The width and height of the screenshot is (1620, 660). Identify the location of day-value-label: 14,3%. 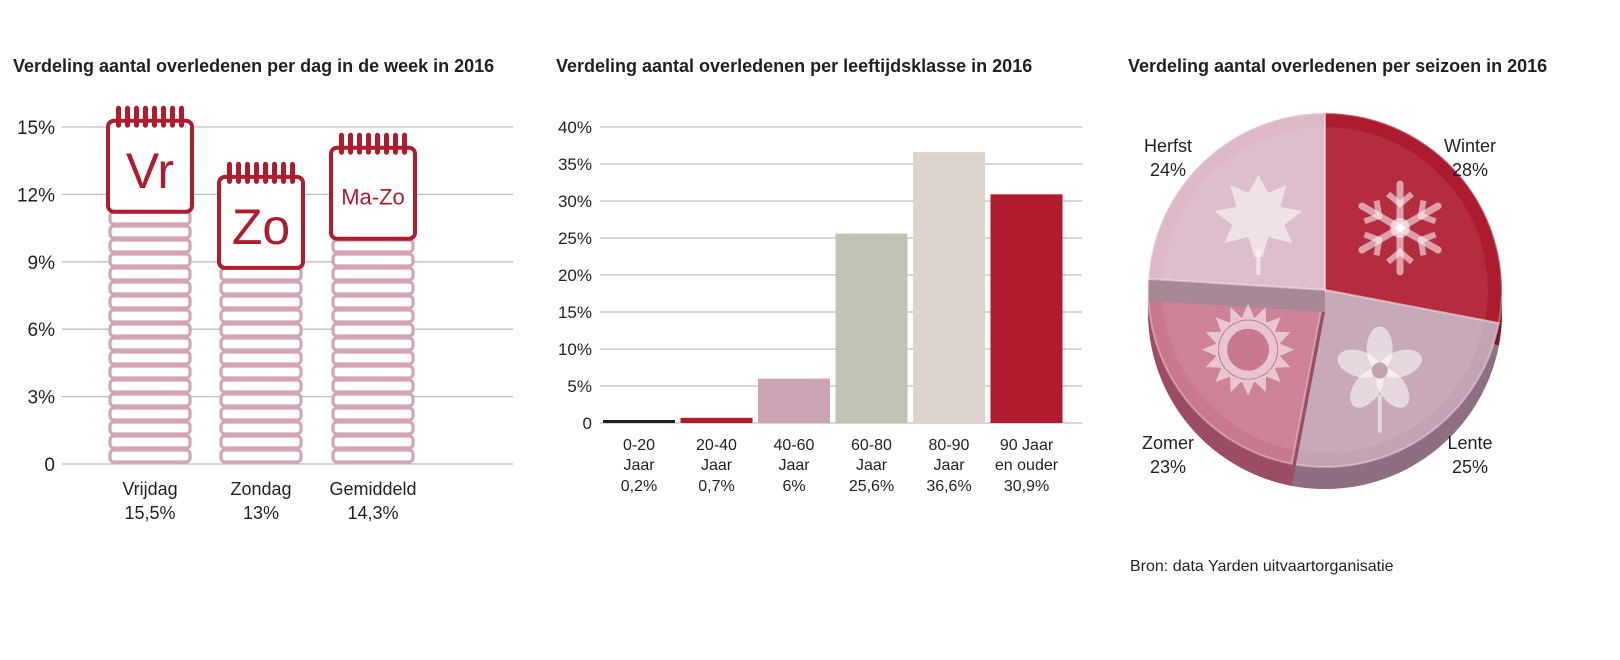
(372, 513).